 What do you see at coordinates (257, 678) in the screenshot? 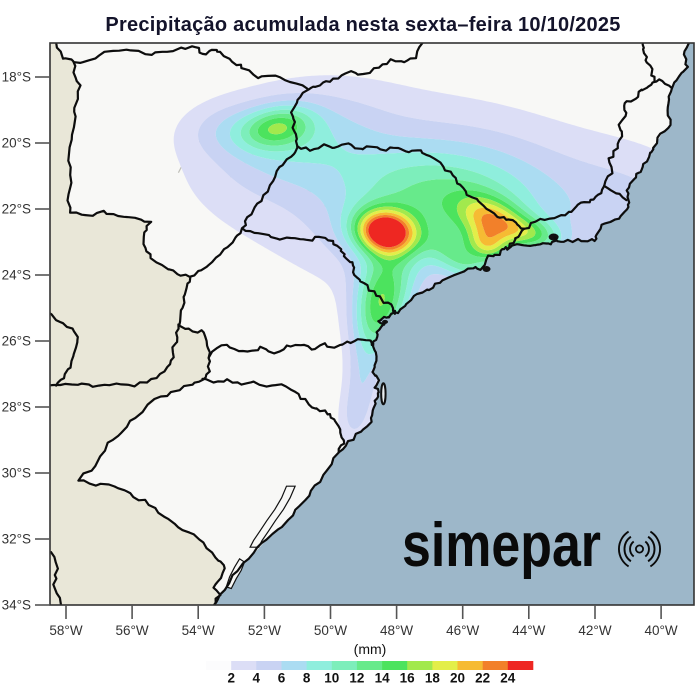
I see `svg-text: 4` at bounding box center [257, 678].